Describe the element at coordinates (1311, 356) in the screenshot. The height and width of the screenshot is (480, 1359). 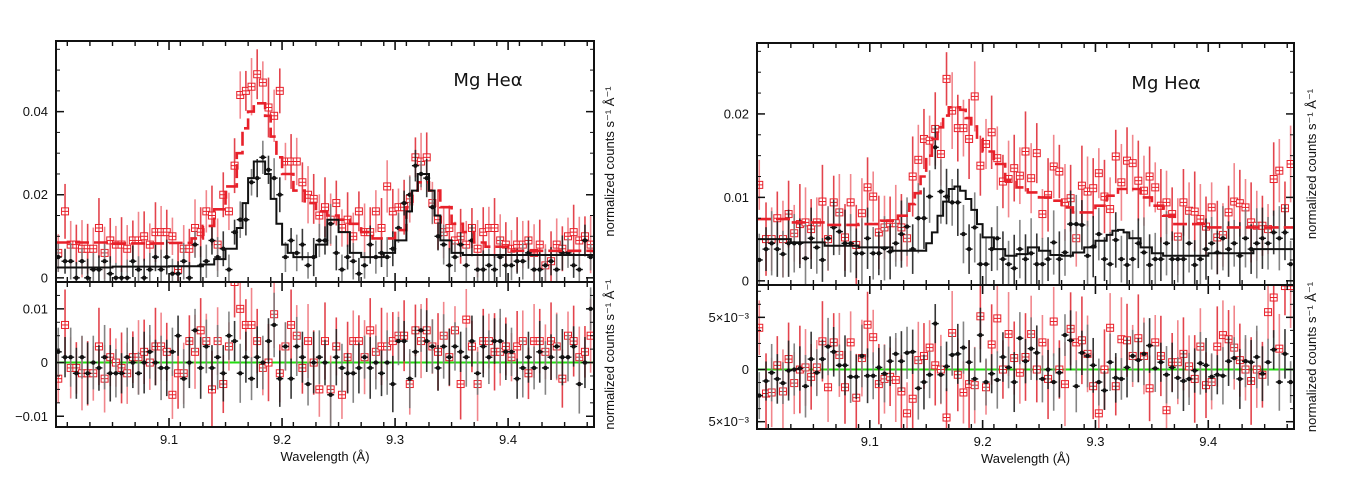
I see `y-axis-title-bottom: normalized counts s⁻¹ Å⁻¹` at that location.